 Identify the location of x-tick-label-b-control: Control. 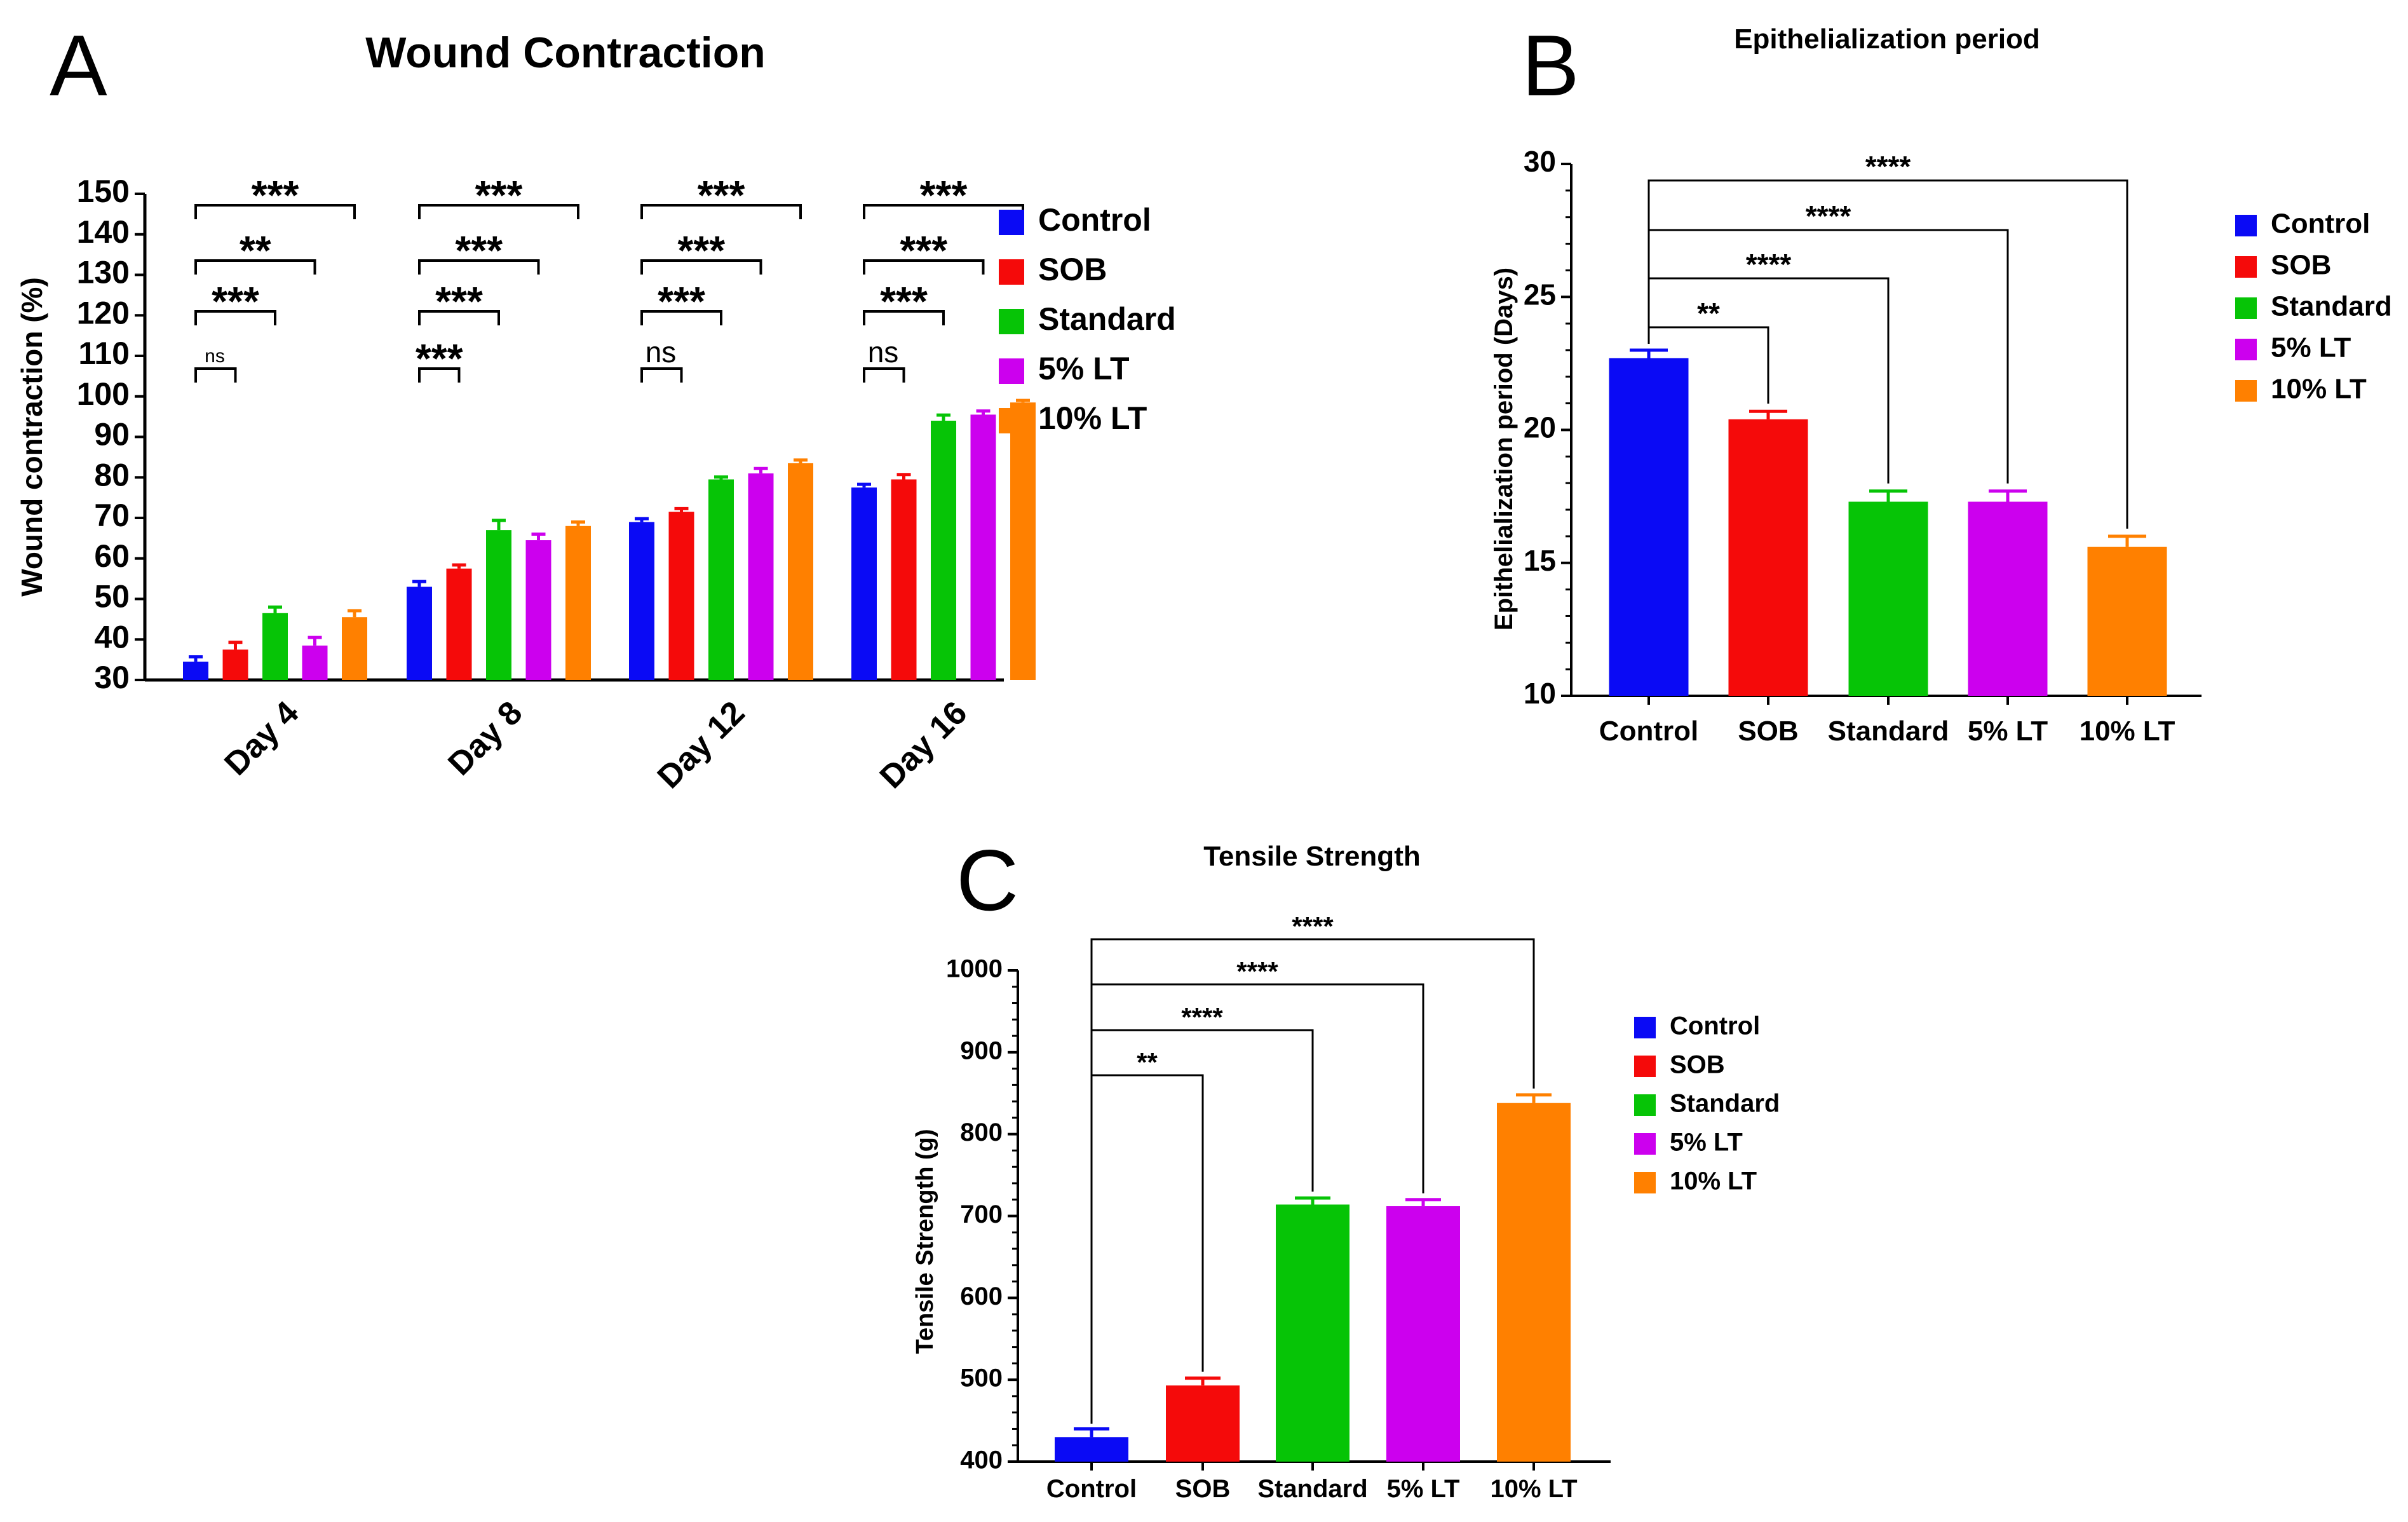
(1648, 731).